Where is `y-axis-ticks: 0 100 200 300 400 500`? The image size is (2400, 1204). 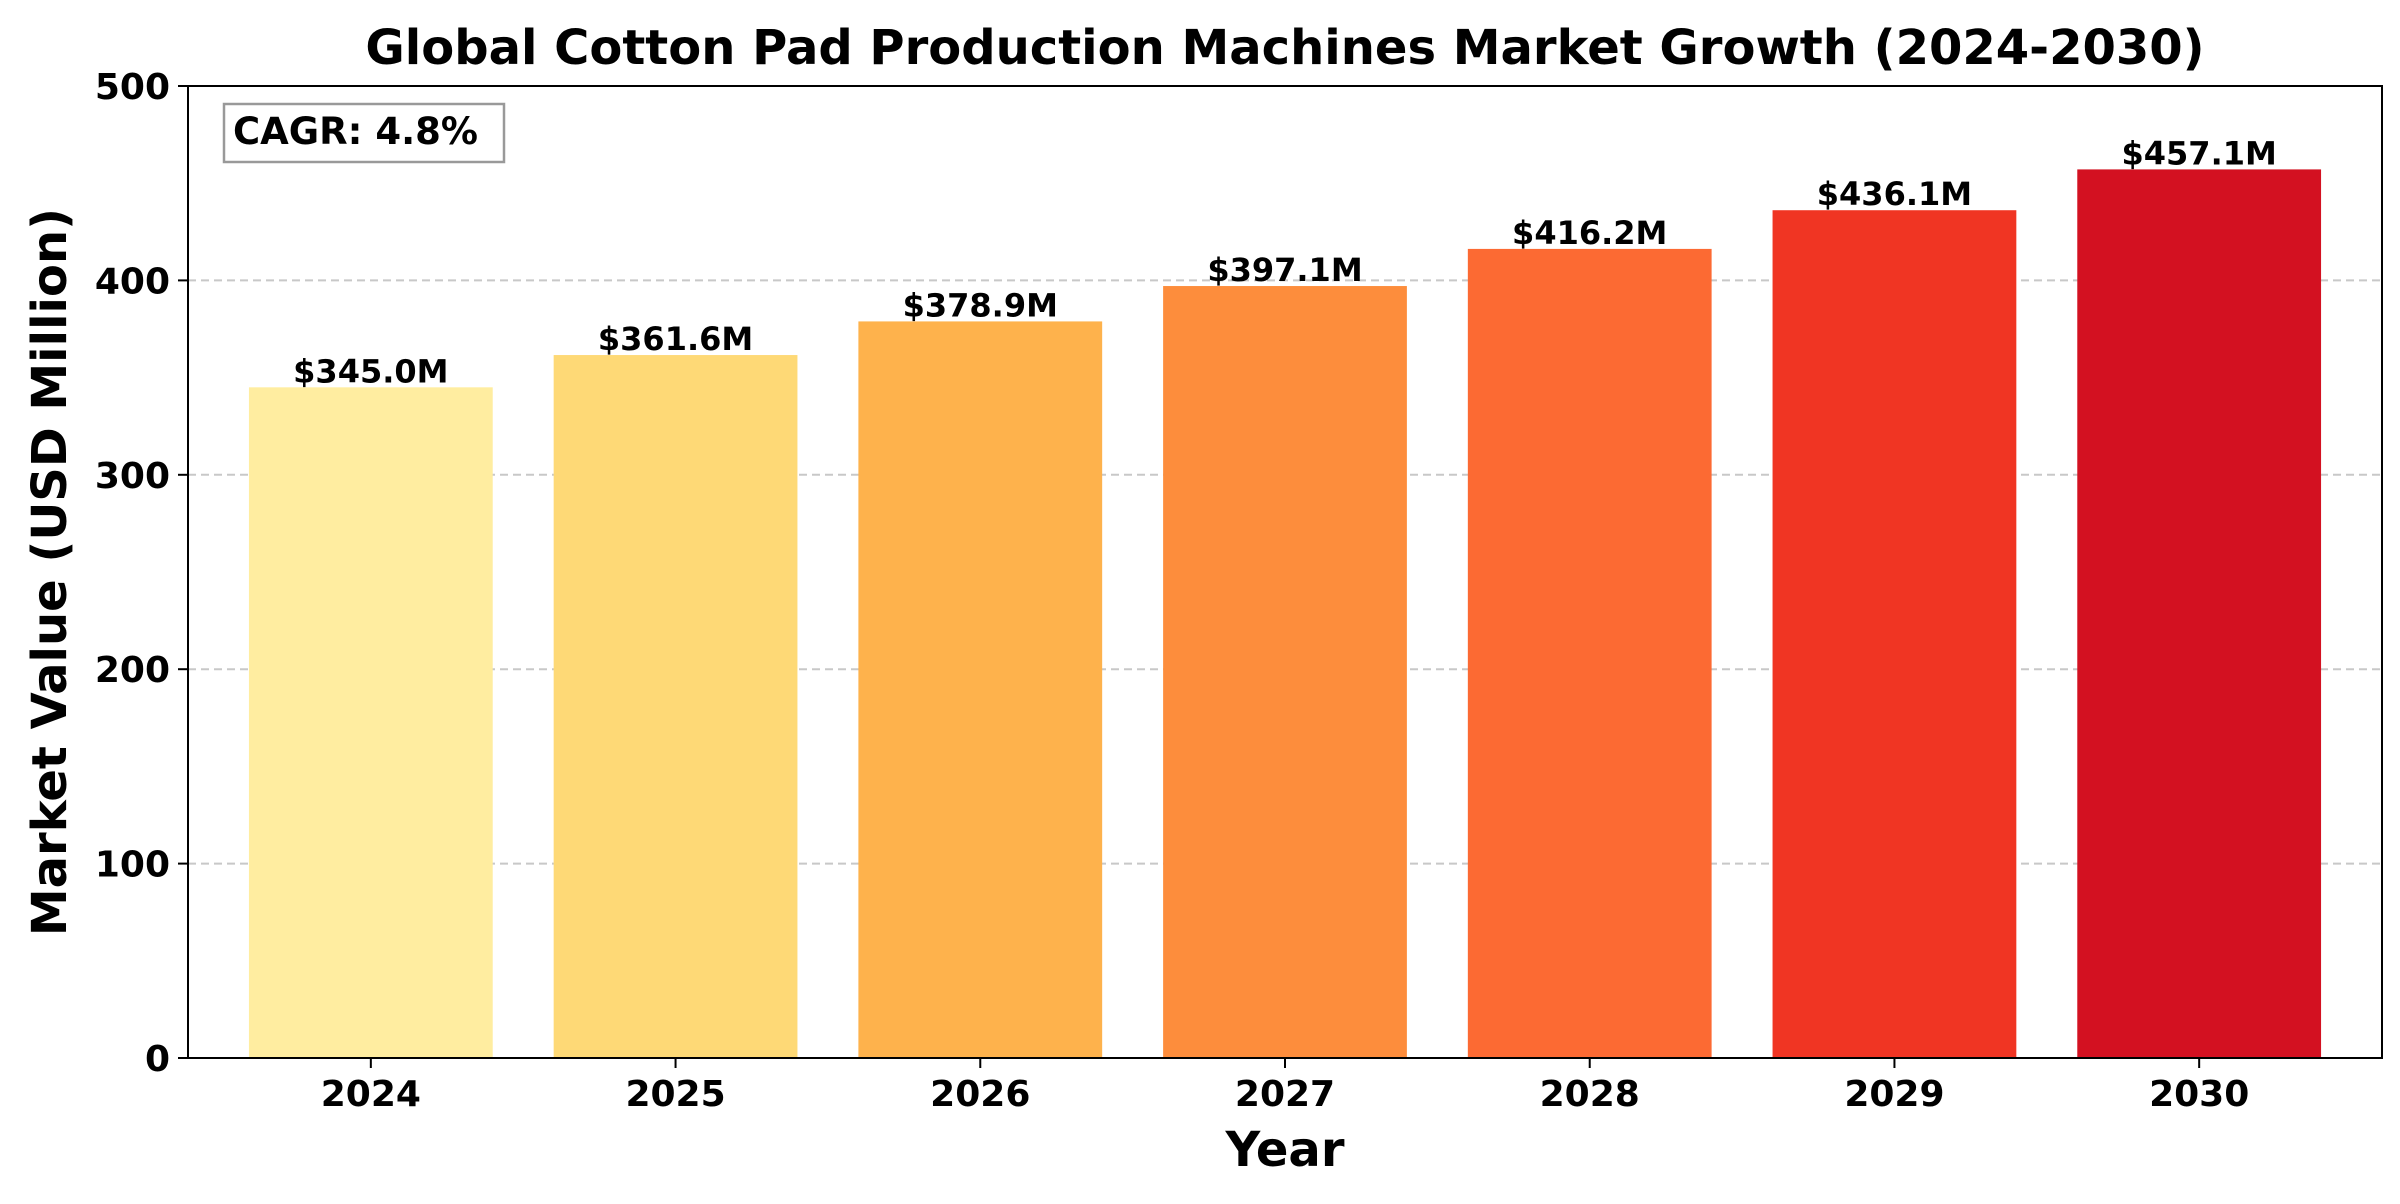
y-axis-ticks: 0 100 200 300 400 500 is located at coordinates (141, 573).